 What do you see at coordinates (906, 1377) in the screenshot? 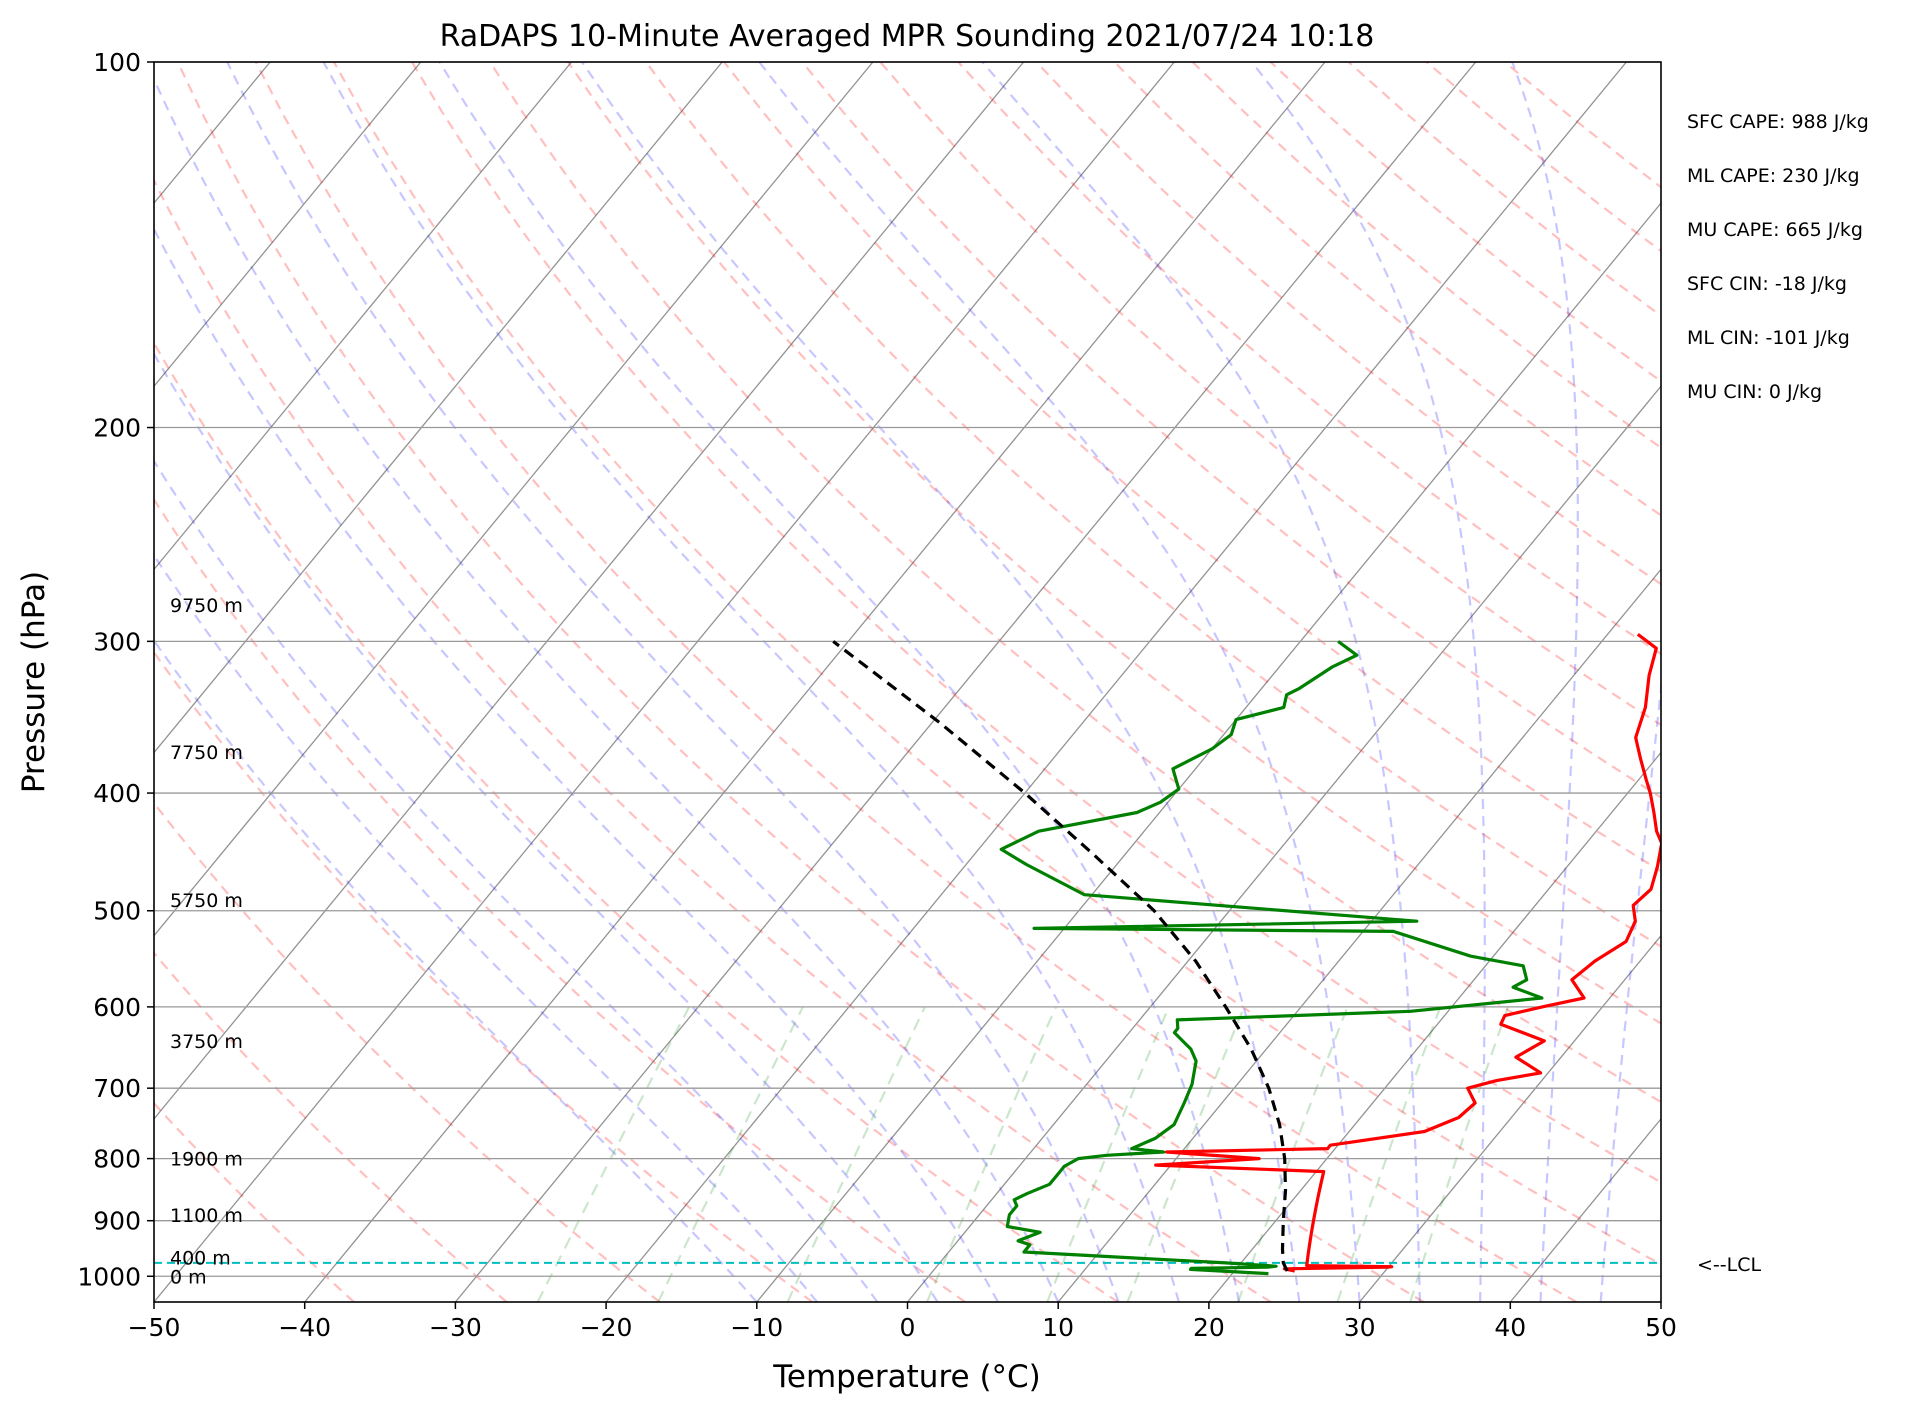
I see `x-axis-label: Temperature (°C)` at bounding box center [906, 1377].